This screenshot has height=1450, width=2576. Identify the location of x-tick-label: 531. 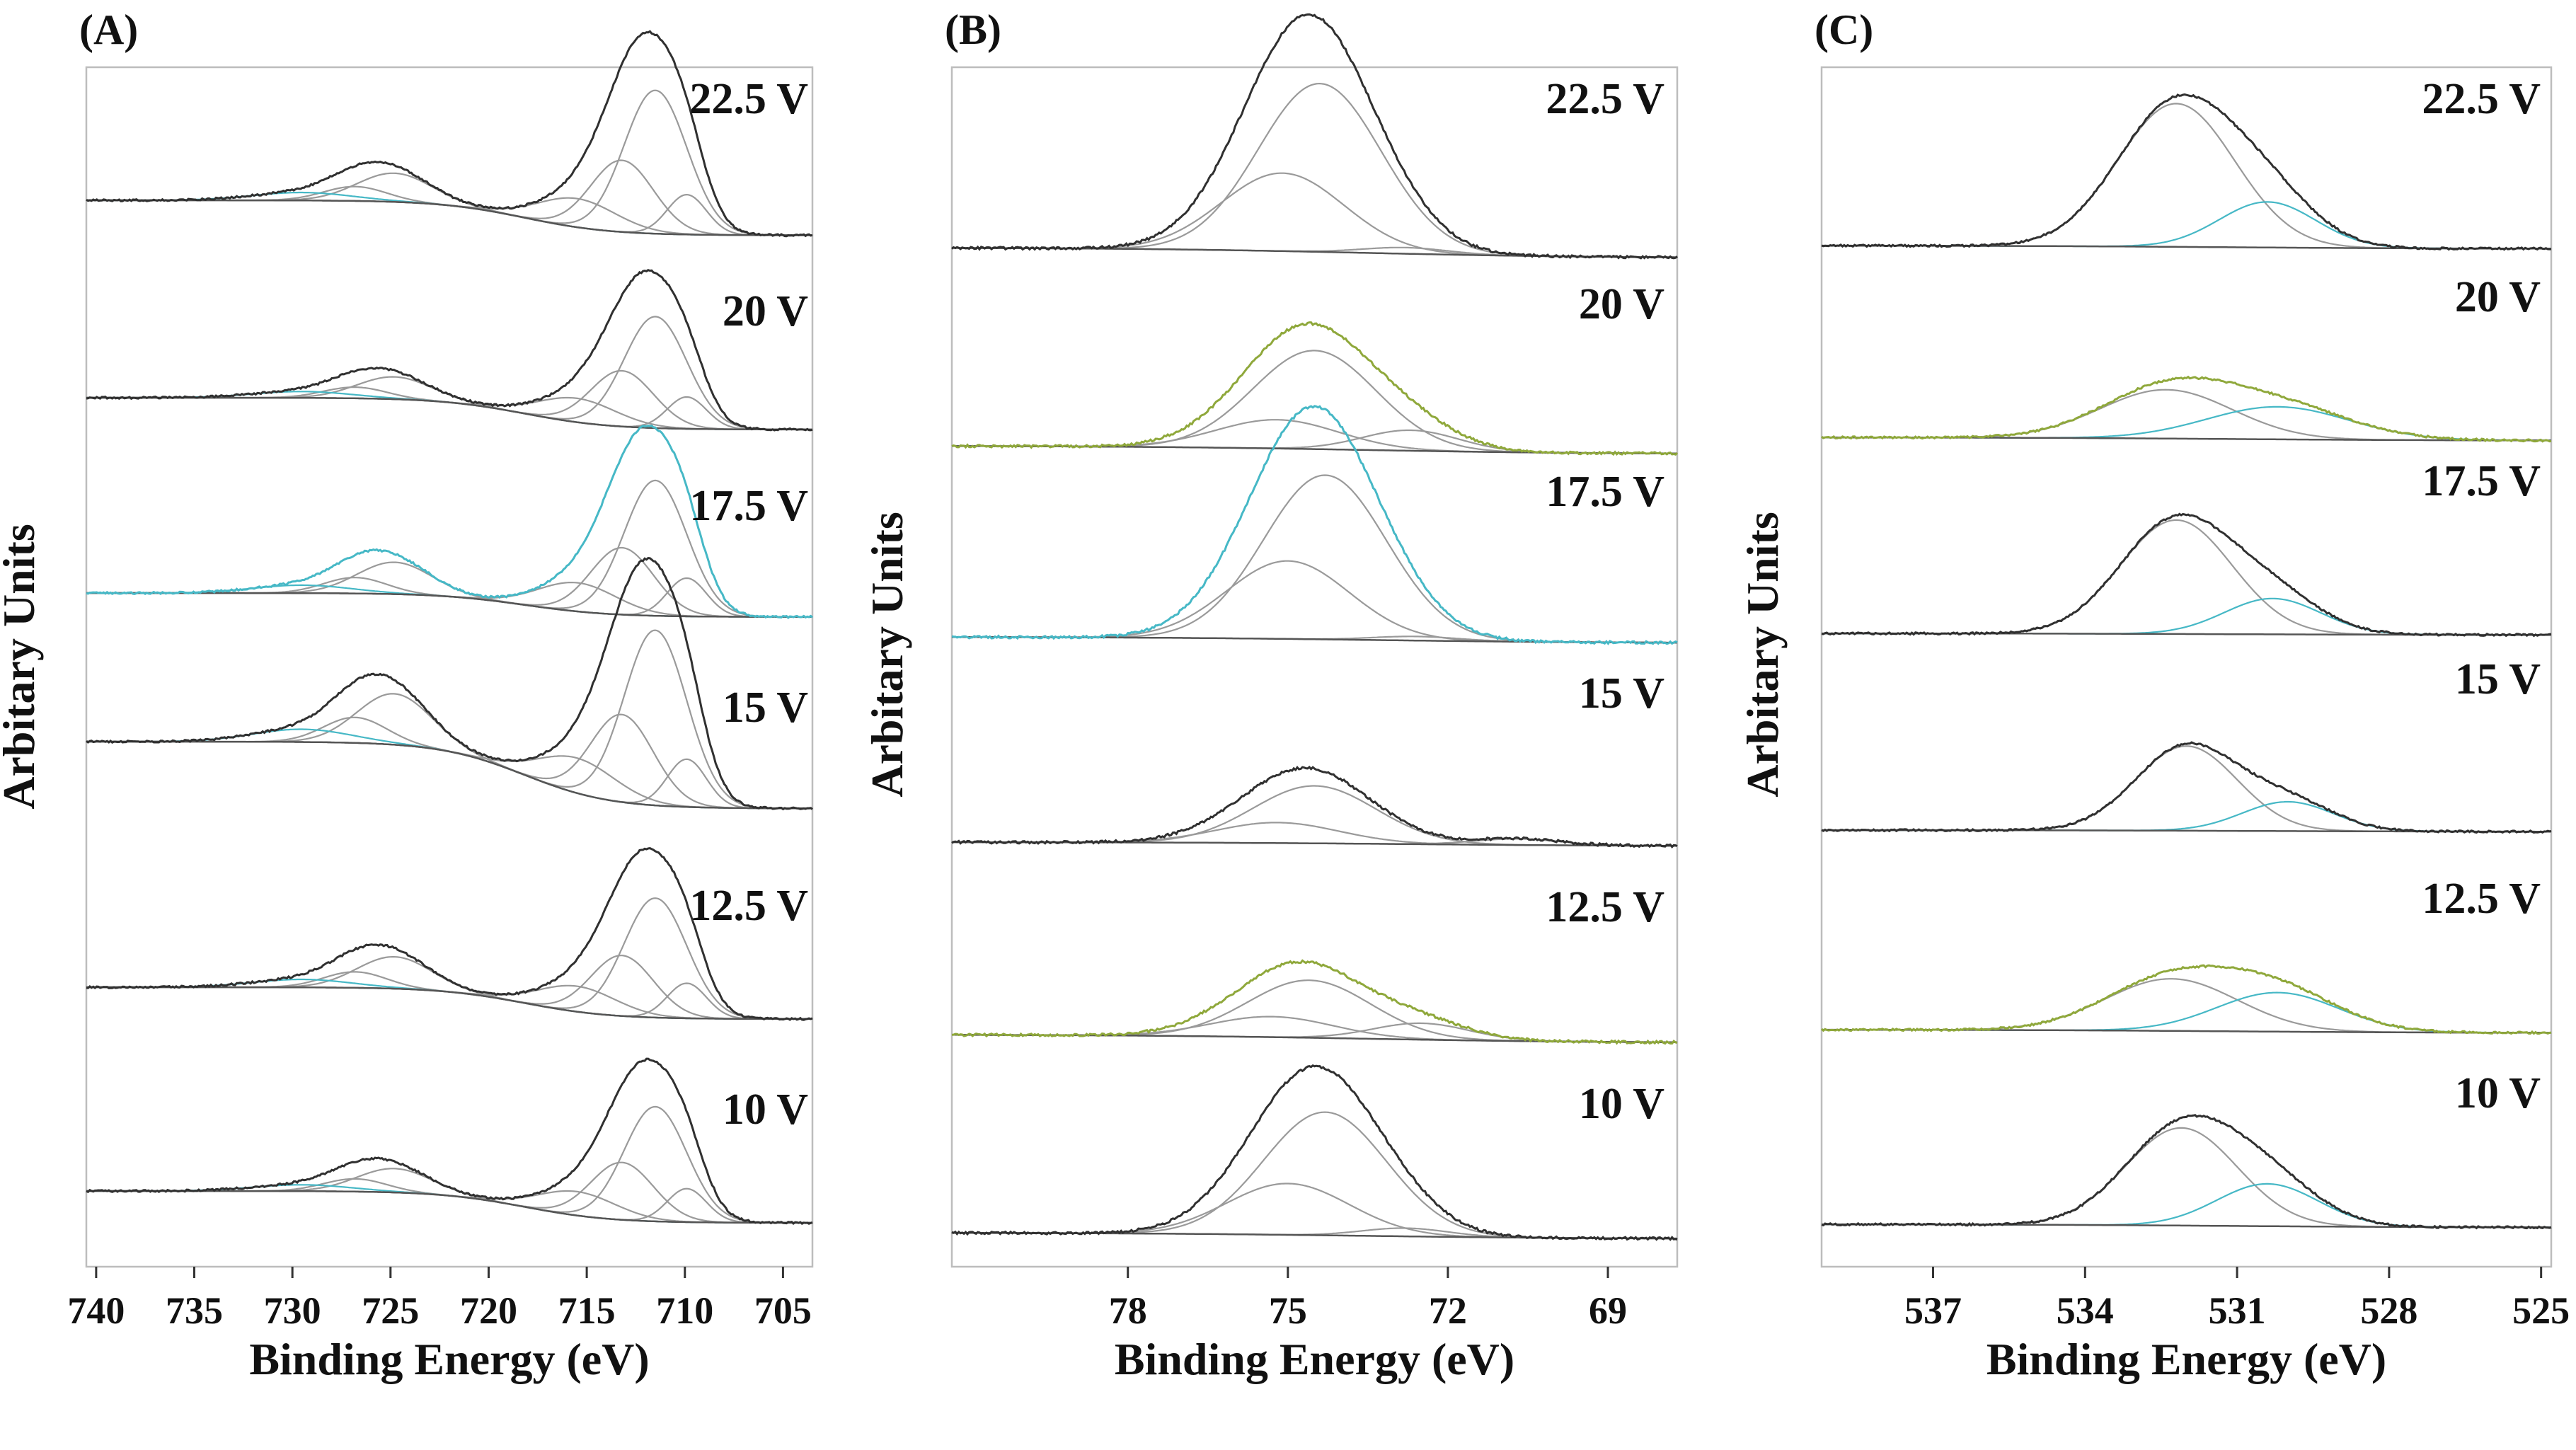
(2238, 1310).